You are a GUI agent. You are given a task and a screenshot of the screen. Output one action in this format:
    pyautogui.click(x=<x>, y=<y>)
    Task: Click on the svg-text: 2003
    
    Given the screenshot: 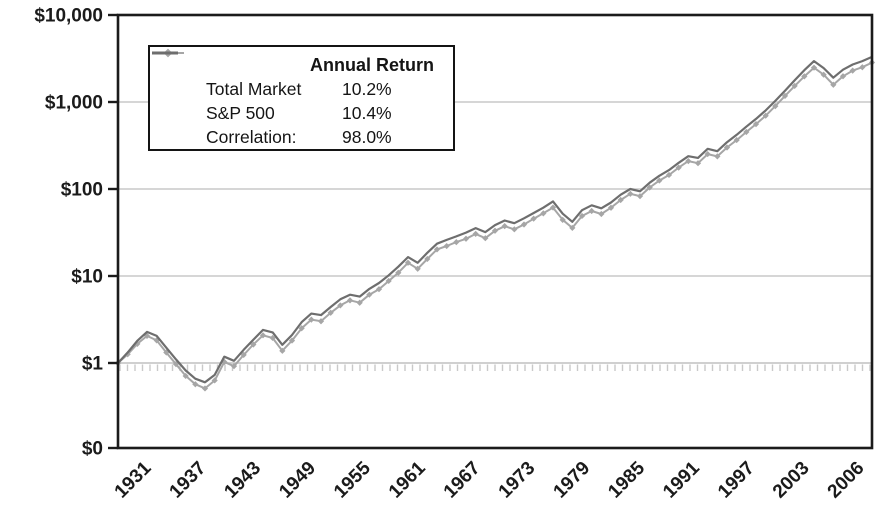 What is the action you would take?
    pyautogui.click(x=791, y=480)
    